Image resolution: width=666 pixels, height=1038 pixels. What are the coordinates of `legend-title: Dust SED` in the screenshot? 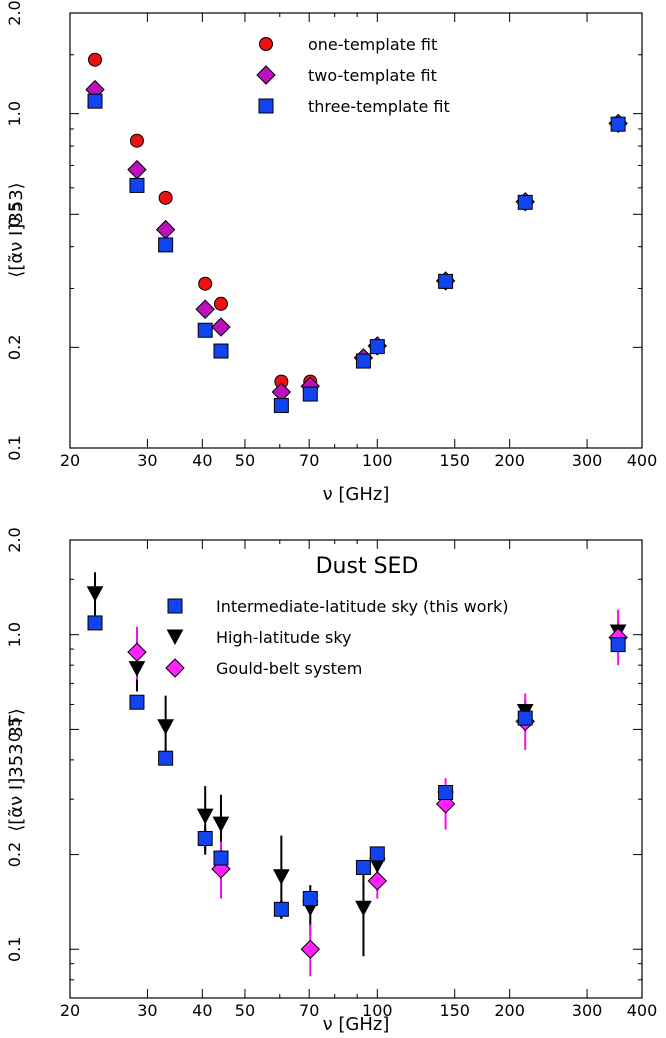 It's located at (367, 566).